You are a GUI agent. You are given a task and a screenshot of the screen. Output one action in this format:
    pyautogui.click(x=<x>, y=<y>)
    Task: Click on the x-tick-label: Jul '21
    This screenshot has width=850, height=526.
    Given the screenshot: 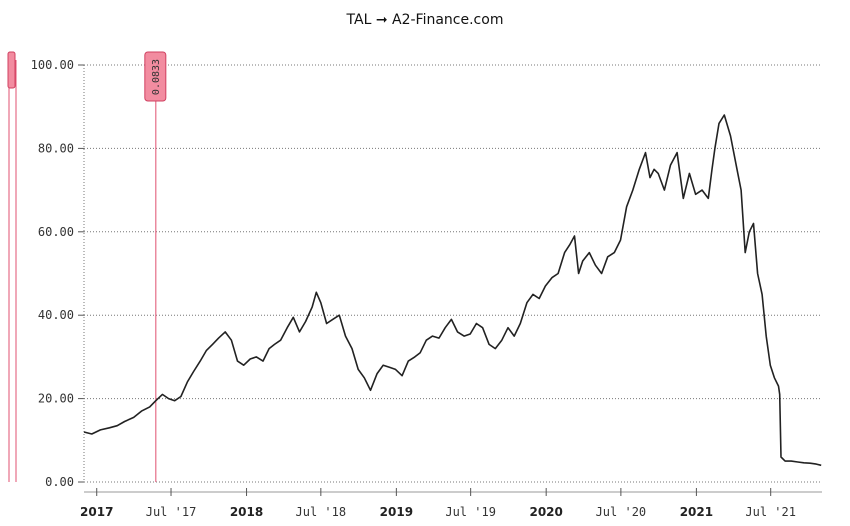 What is the action you would take?
    pyautogui.click(x=770, y=512)
    